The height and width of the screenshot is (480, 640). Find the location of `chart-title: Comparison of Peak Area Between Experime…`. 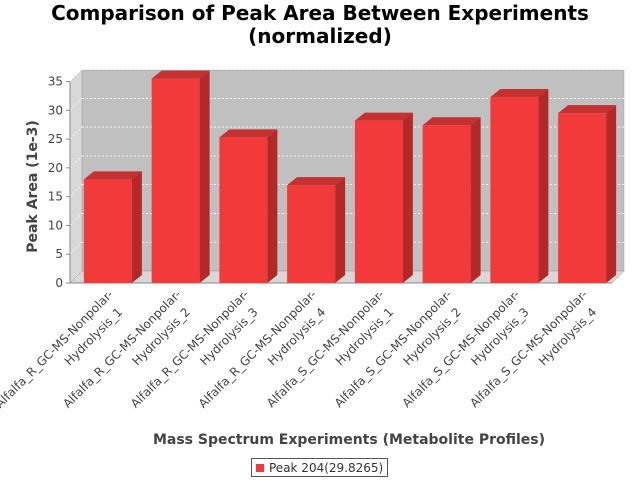

chart-title: Comparison of Peak Area Between Experime… is located at coordinates (320, 25).